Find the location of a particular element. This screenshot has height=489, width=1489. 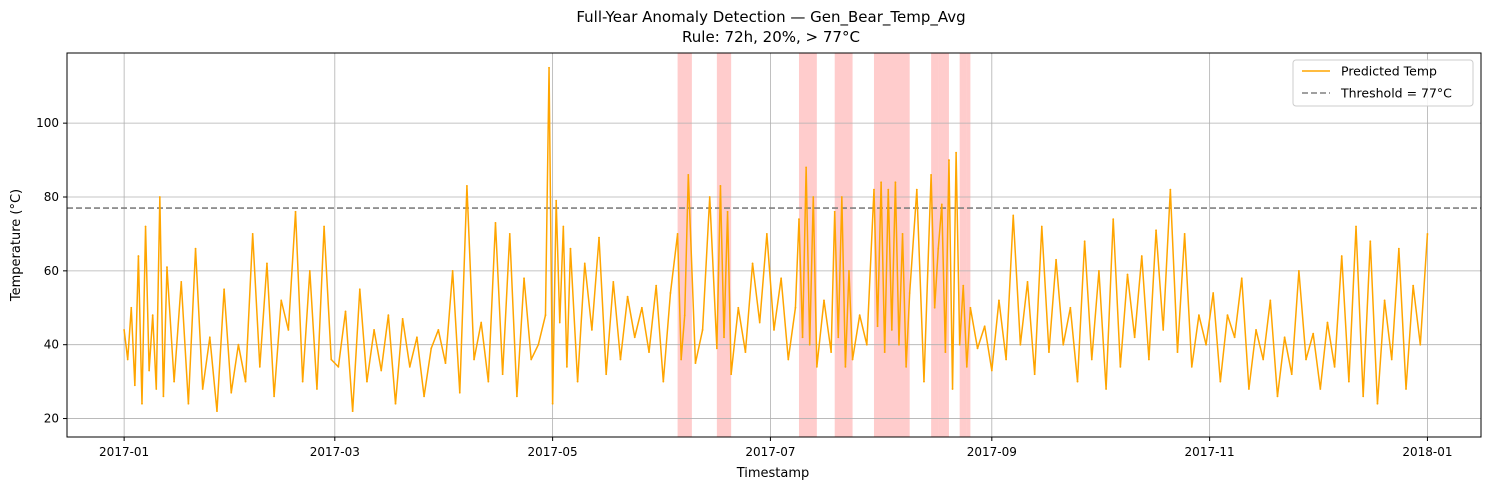

chart-subtitle: Rule: 72h, 20%, > 77°C is located at coordinates (771, 37).